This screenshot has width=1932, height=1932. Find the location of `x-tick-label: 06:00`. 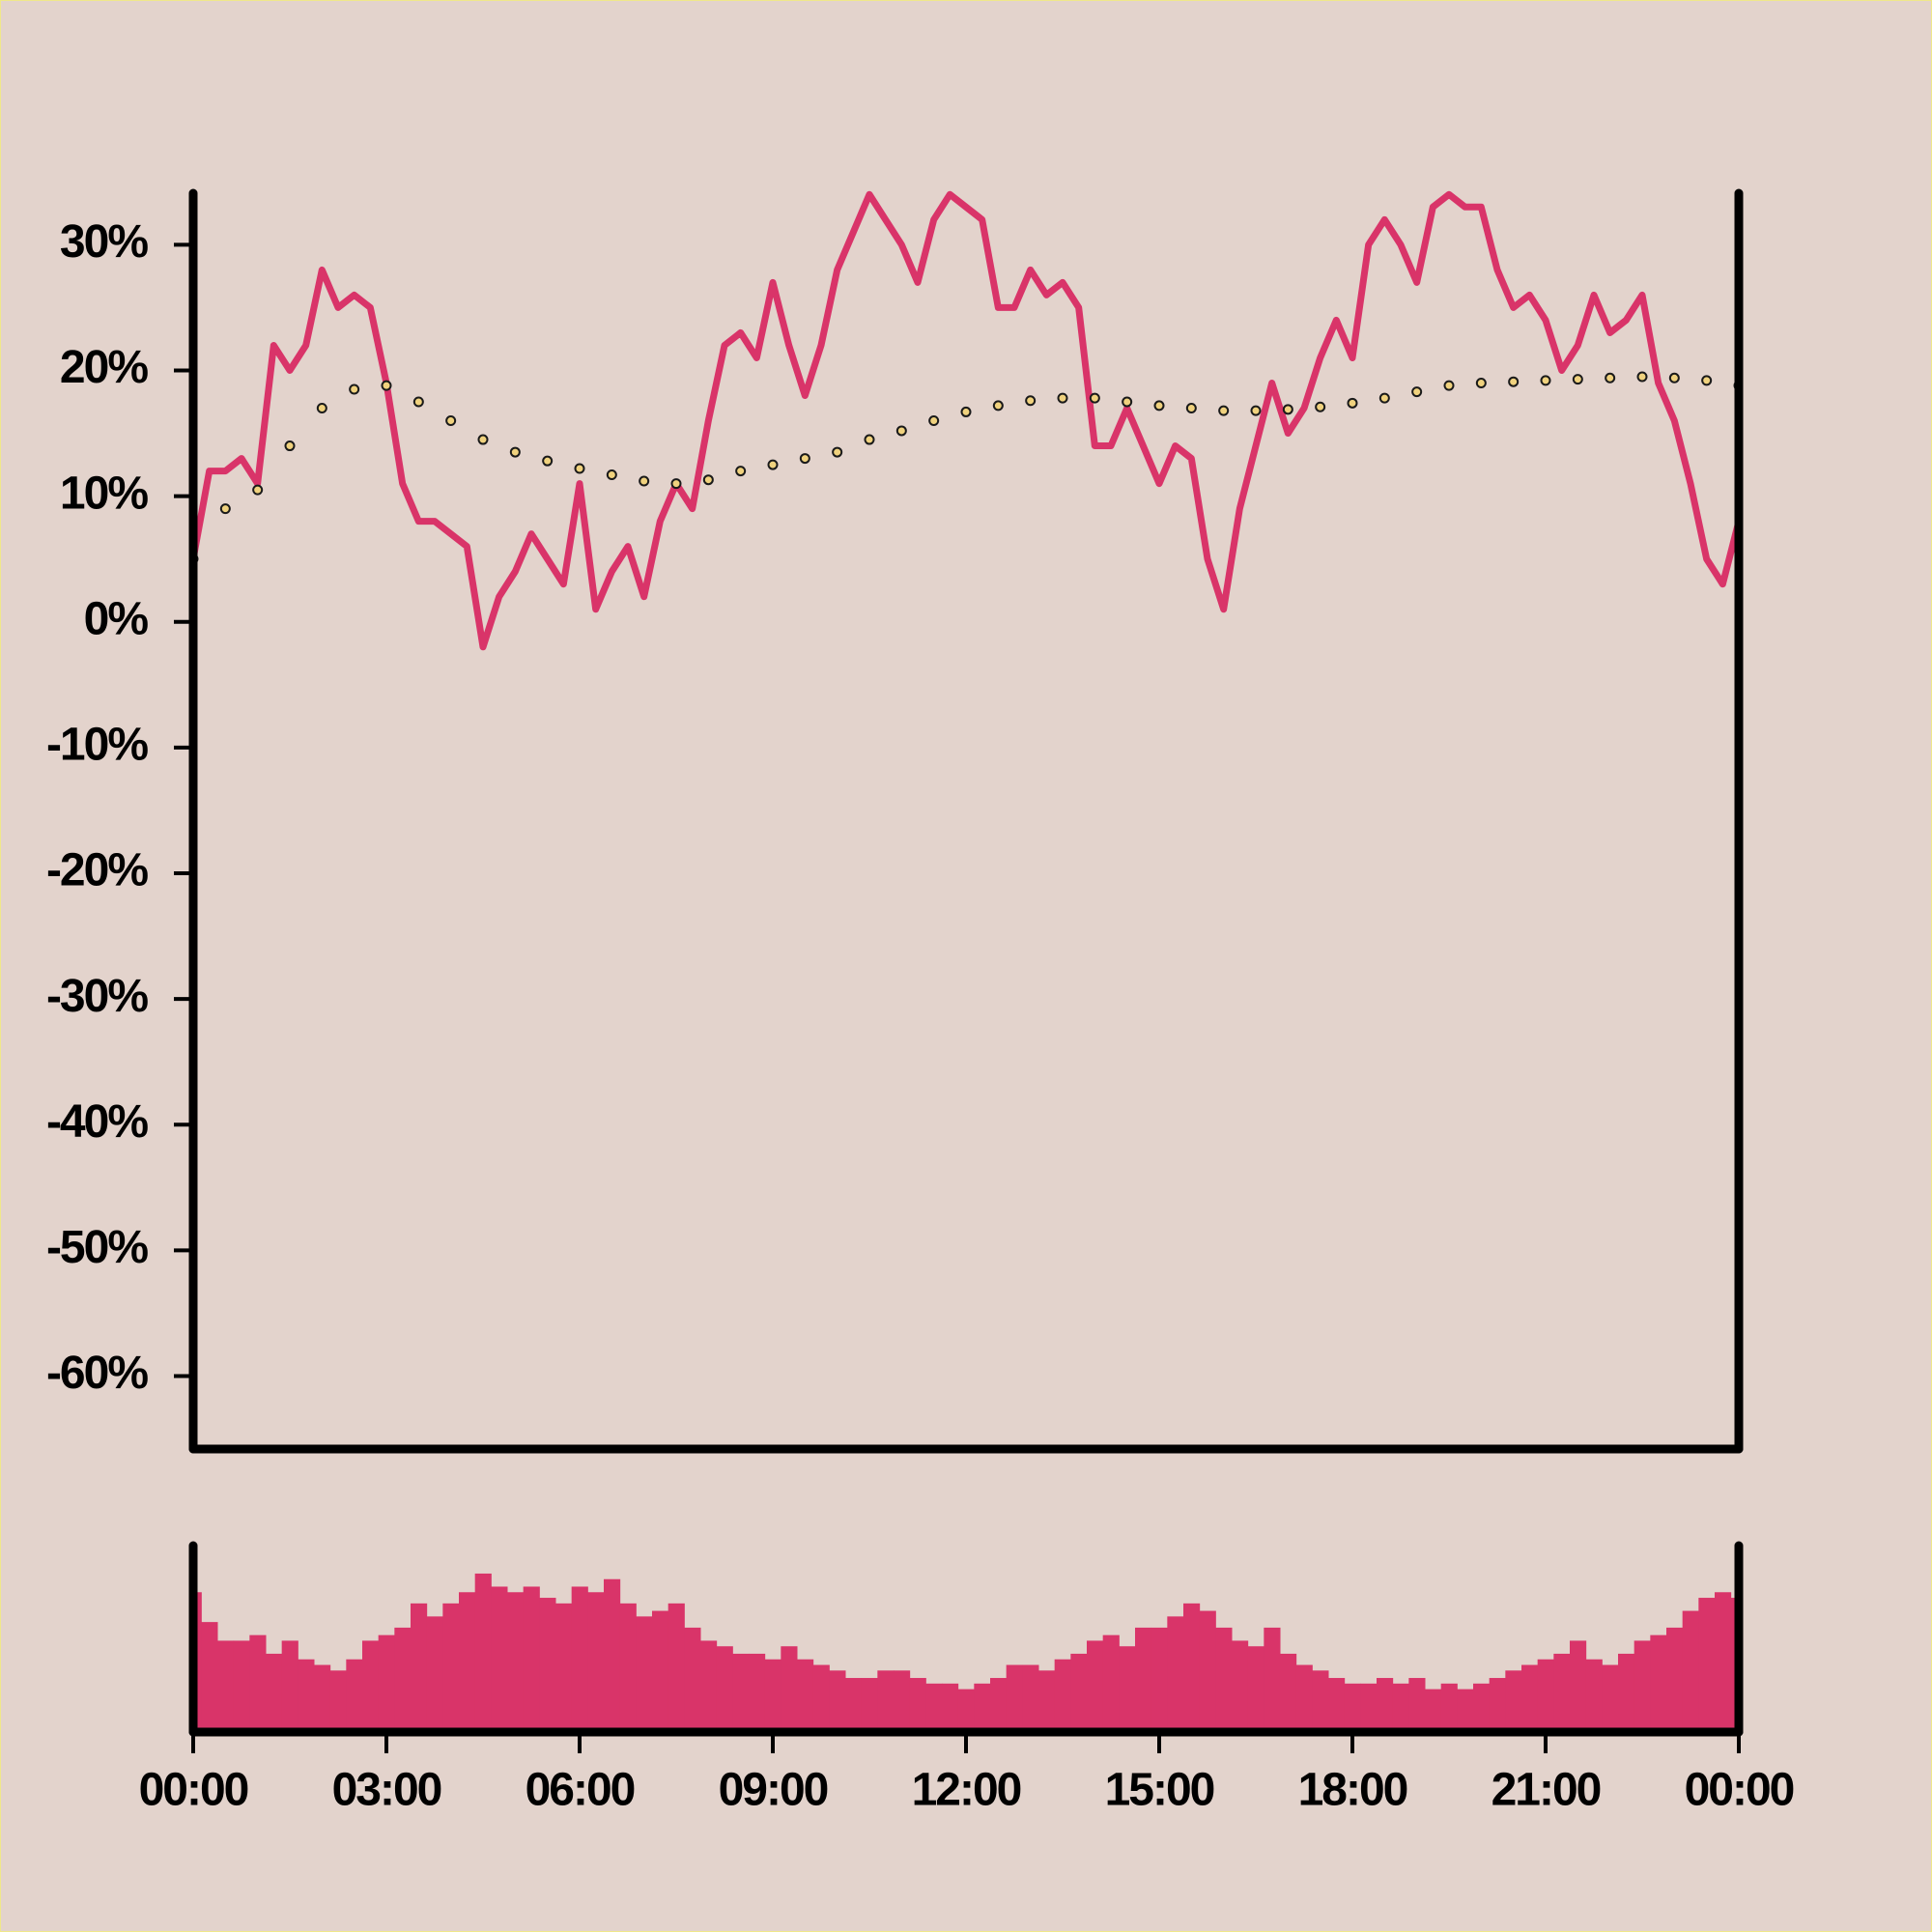

x-tick-label: 06:00 is located at coordinates (580, 1790).